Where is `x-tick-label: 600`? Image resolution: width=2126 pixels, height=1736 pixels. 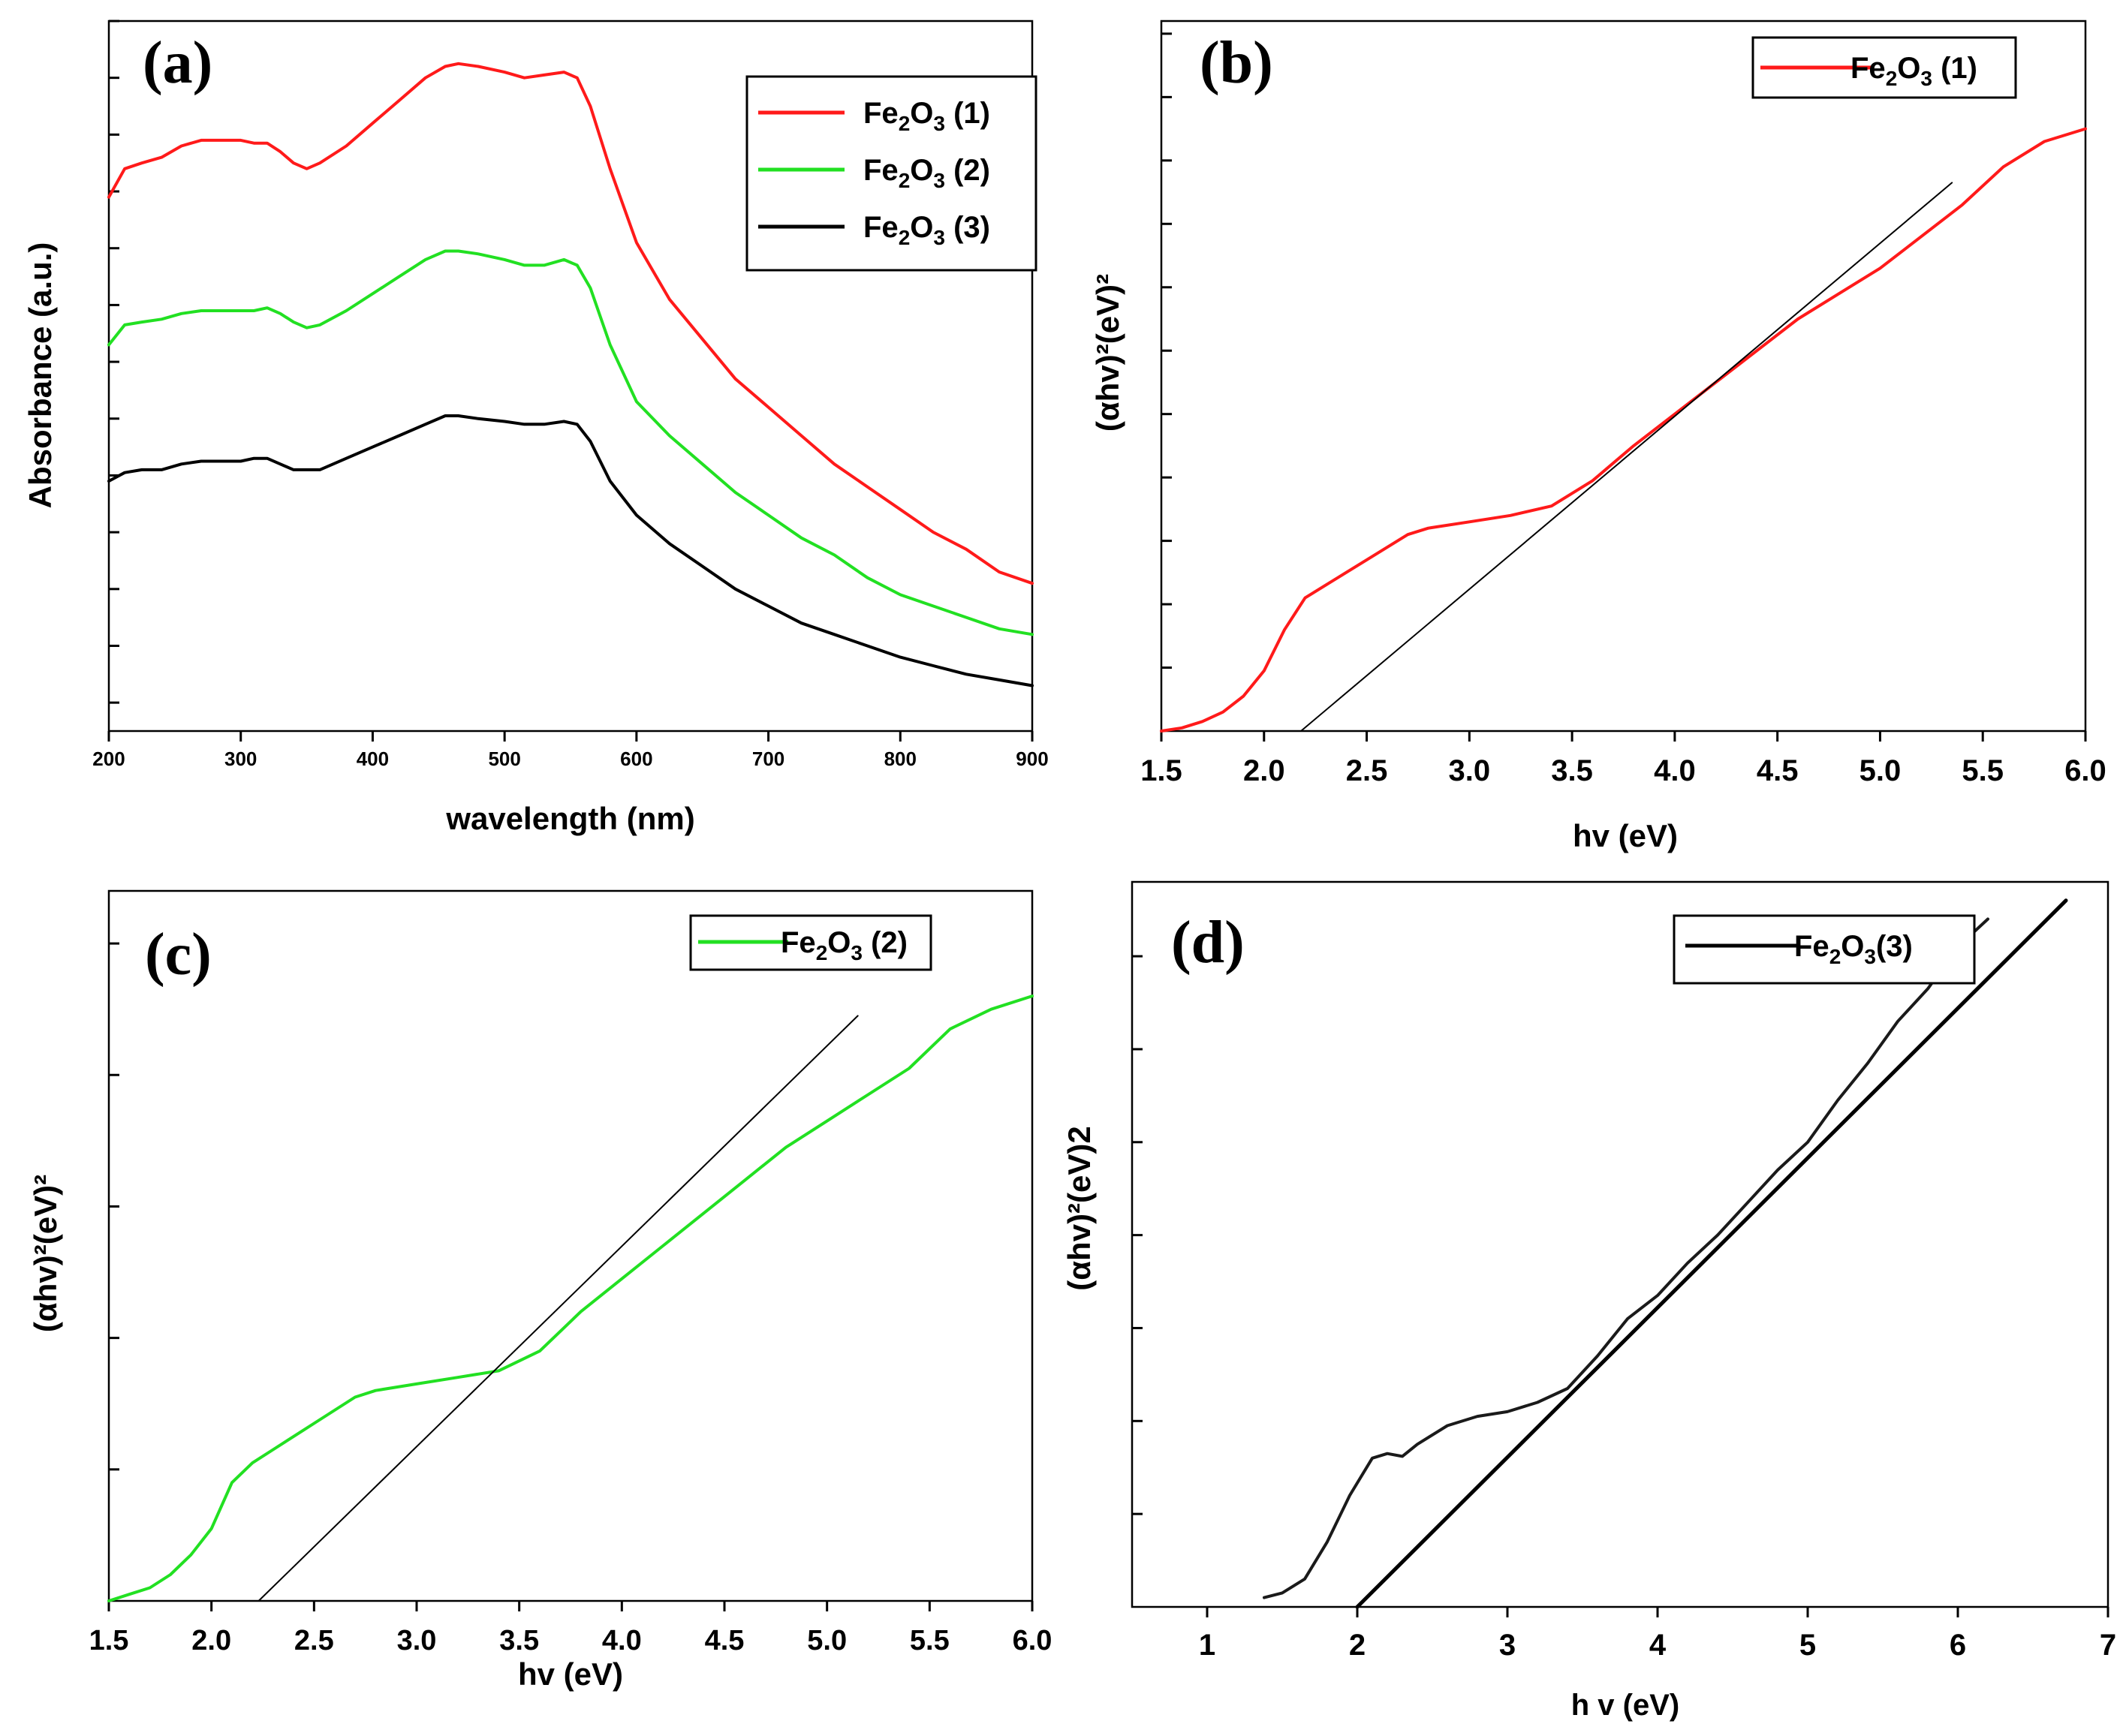
x-tick-label: 600 is located at coordinates (636, 759).